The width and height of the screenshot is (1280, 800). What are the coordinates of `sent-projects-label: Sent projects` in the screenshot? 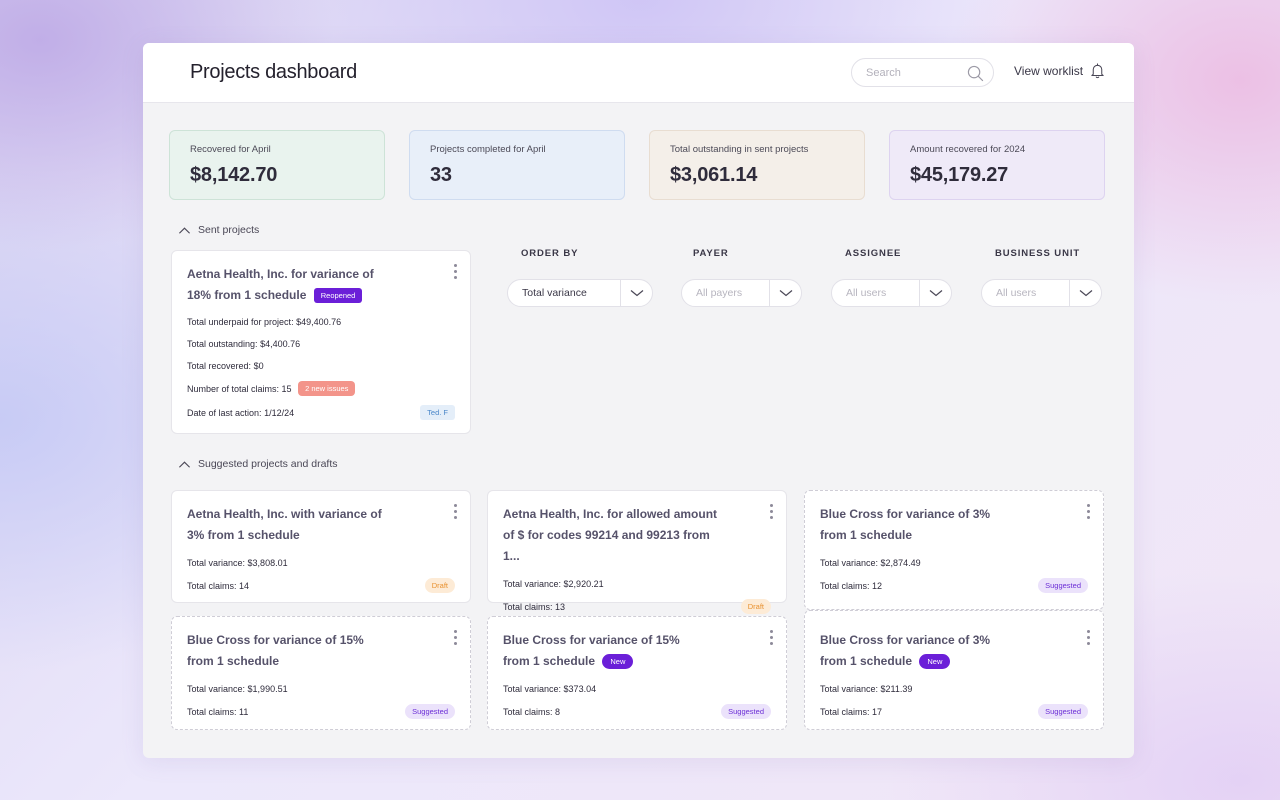 It's located at (229, 230).